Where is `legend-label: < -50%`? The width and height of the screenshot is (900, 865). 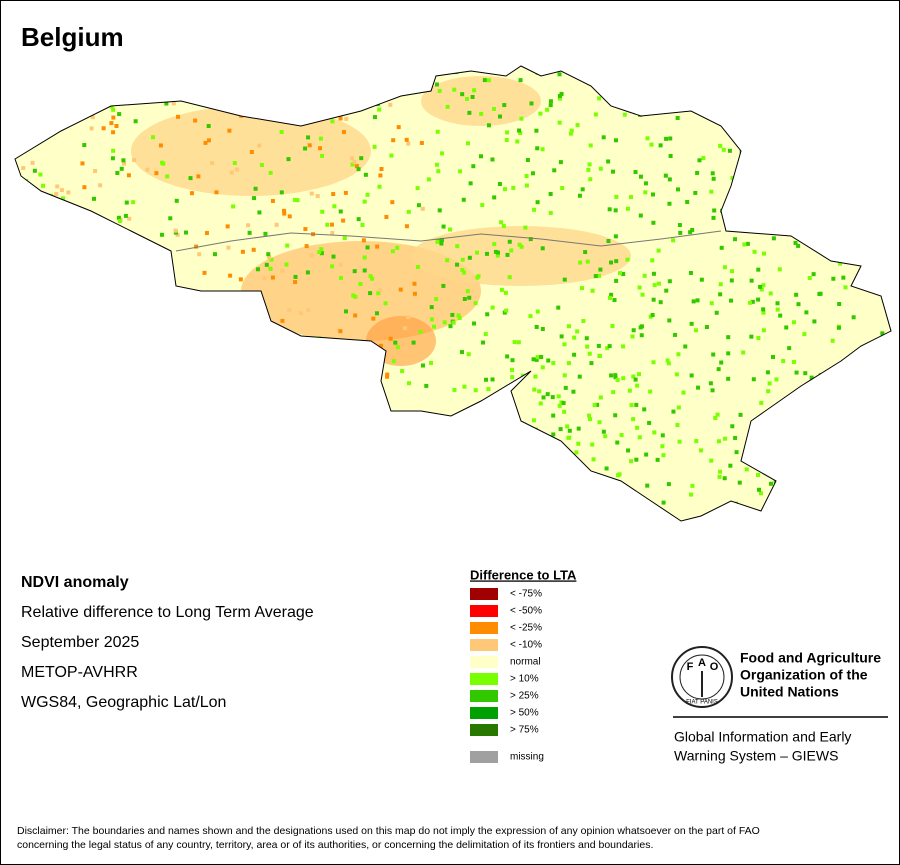
legend-label: < -50% is located at coordinates (526, 611).